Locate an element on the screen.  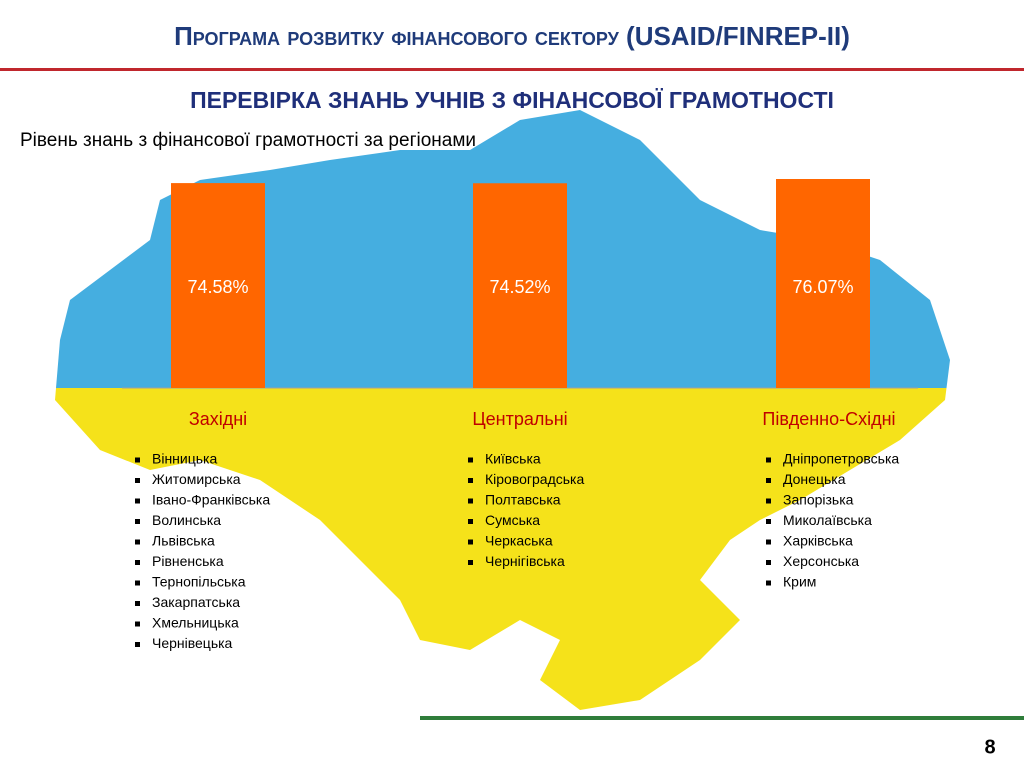
region-item: Чернівецька is located at coordinates (192, 643).